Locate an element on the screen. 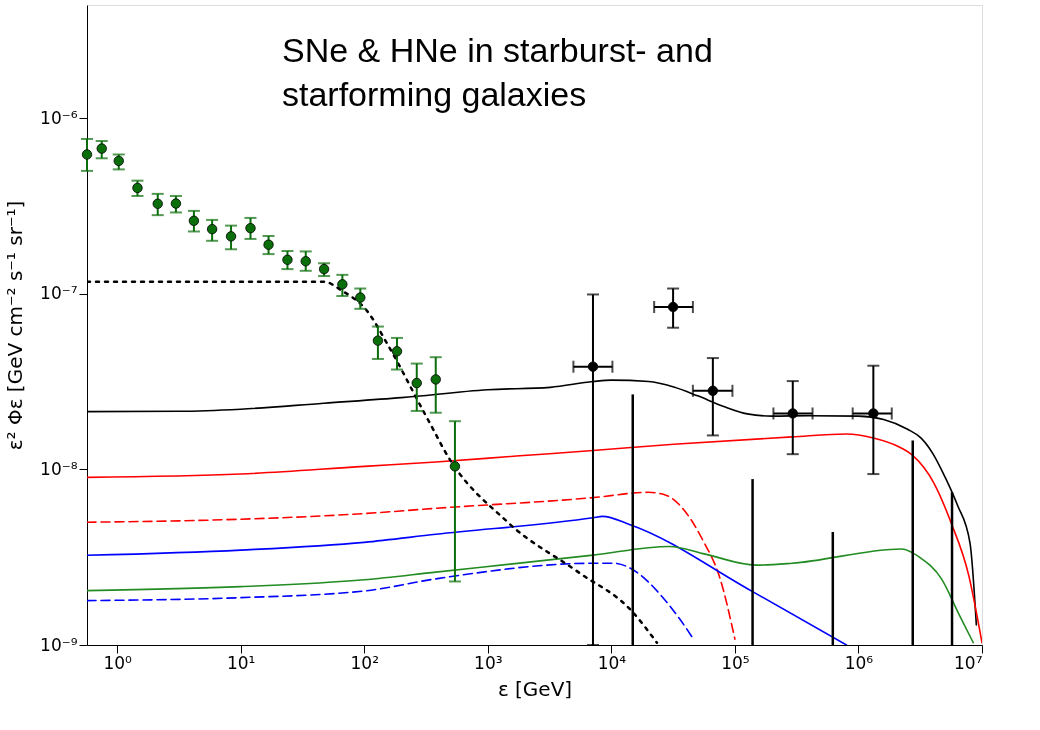  y-tick-label: 10⁻⁷ is located at coordinates (59, 293).